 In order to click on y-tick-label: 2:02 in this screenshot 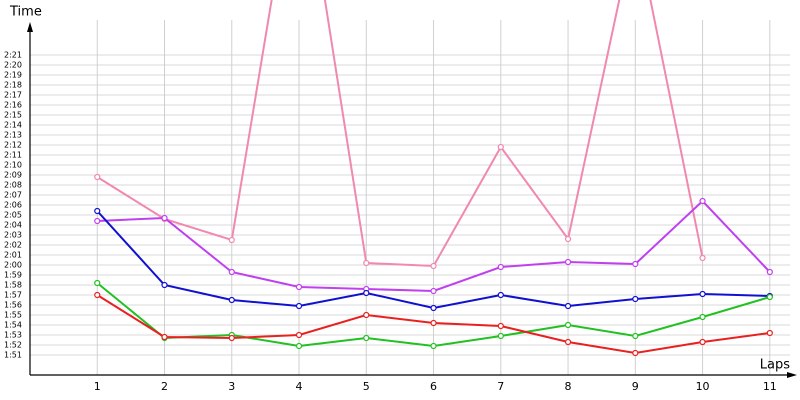, I will do `click(13, 245)`.